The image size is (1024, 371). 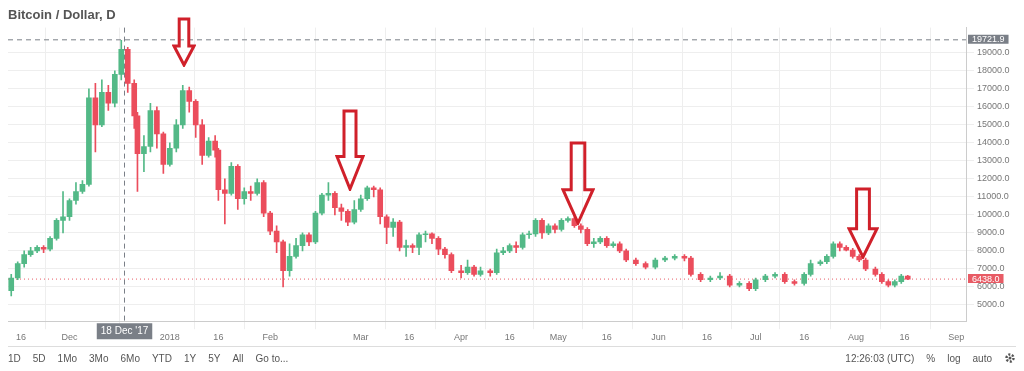 What do you see at coordinates (99, 358) in the screenshot?
I see `text: 3Mo` at bounding box center [99, 358].